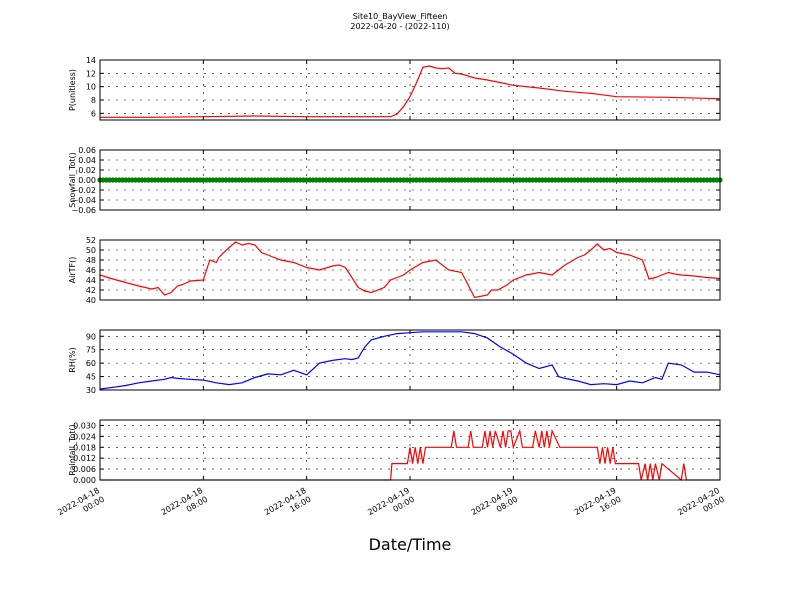 Image resolution: width=800 pixels, height=604 pixels. I want to click on y-tick-label: 0.06, so click(87, 150).